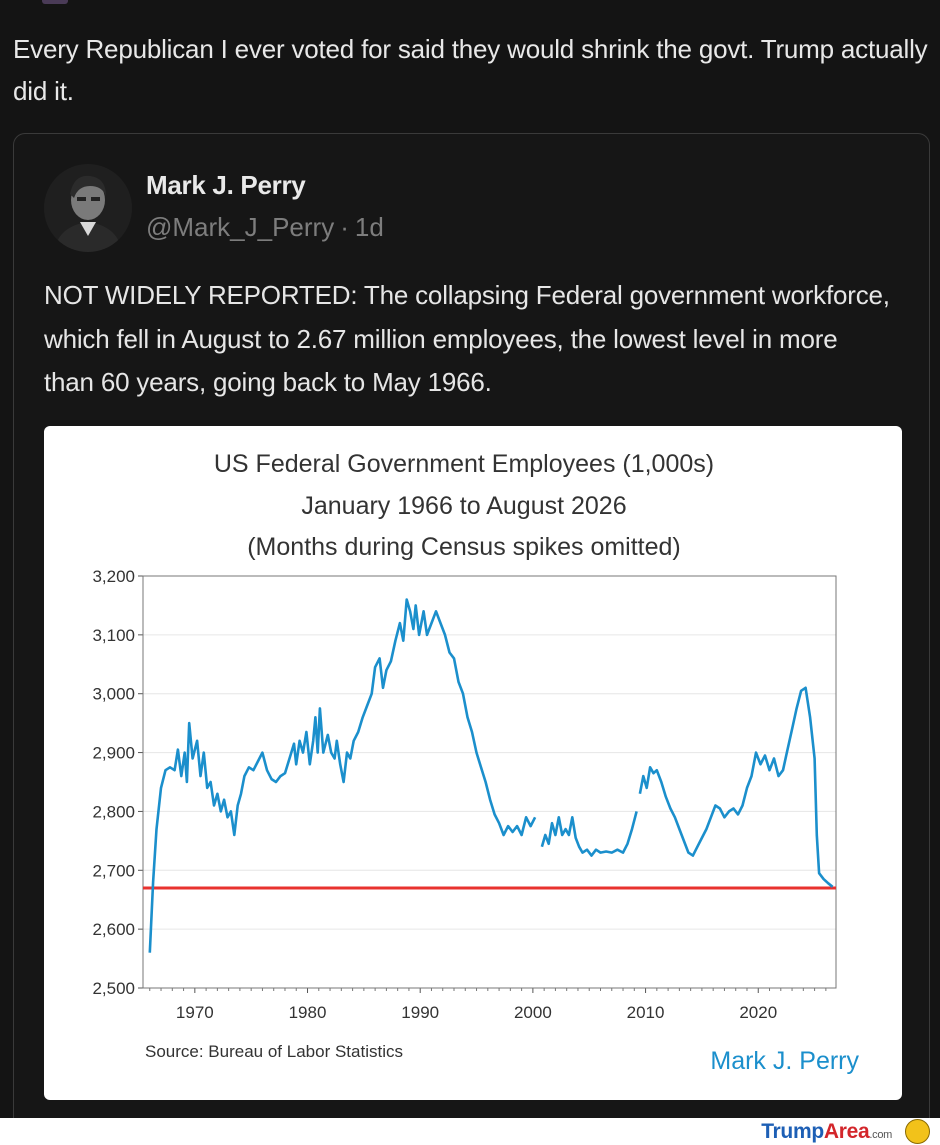  What do you see at coordinates (758, 1012) in the screenshot?
I see `x-tick-label: 2020` at bounding box center [758, 1012].